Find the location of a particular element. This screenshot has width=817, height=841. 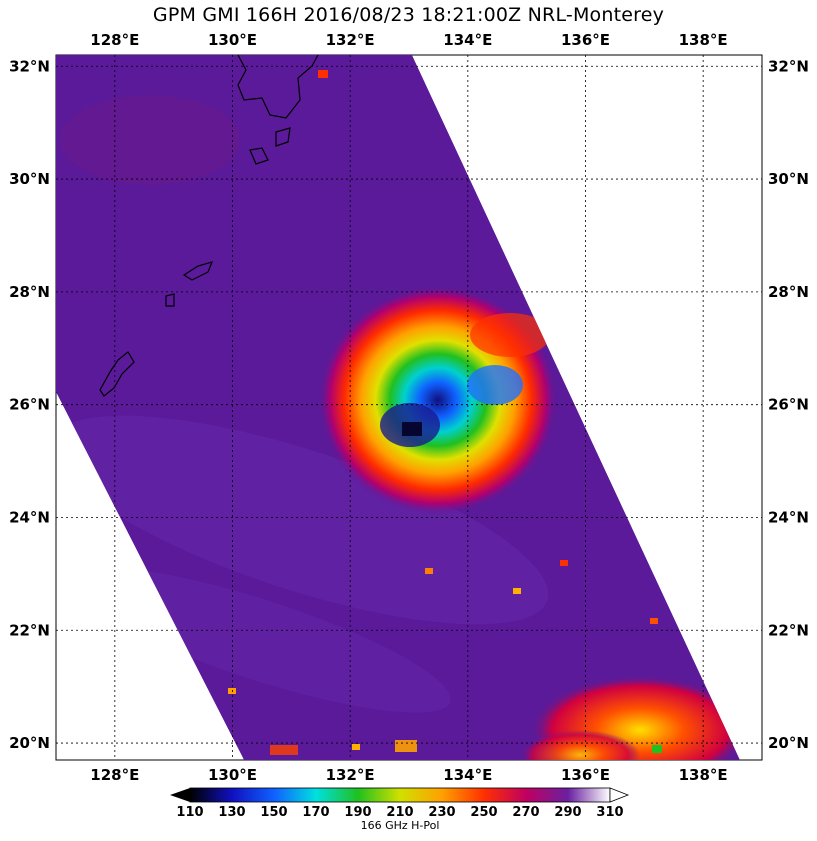

colorbar-tick-label: 110 is located at coordinates (189, 812).